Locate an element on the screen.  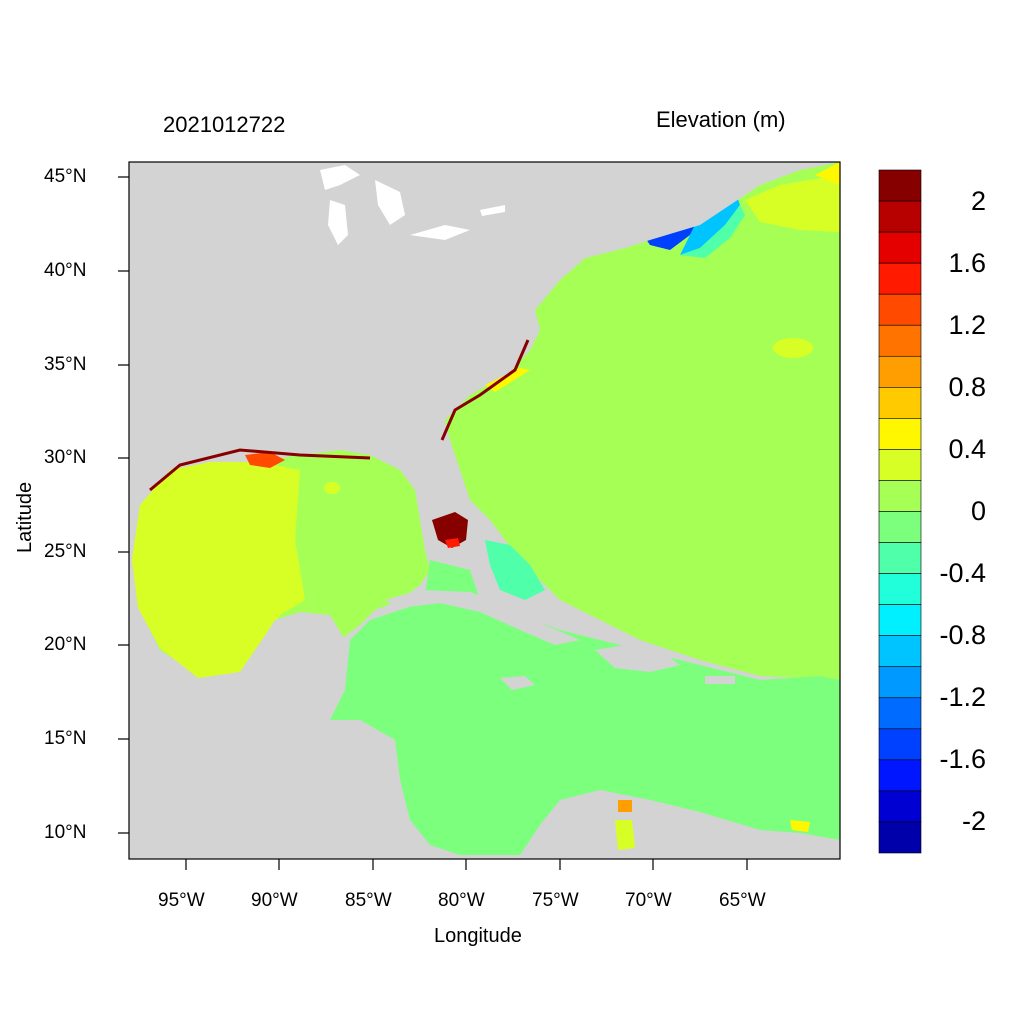
lake-michigan is located at coordinates (338, 222).